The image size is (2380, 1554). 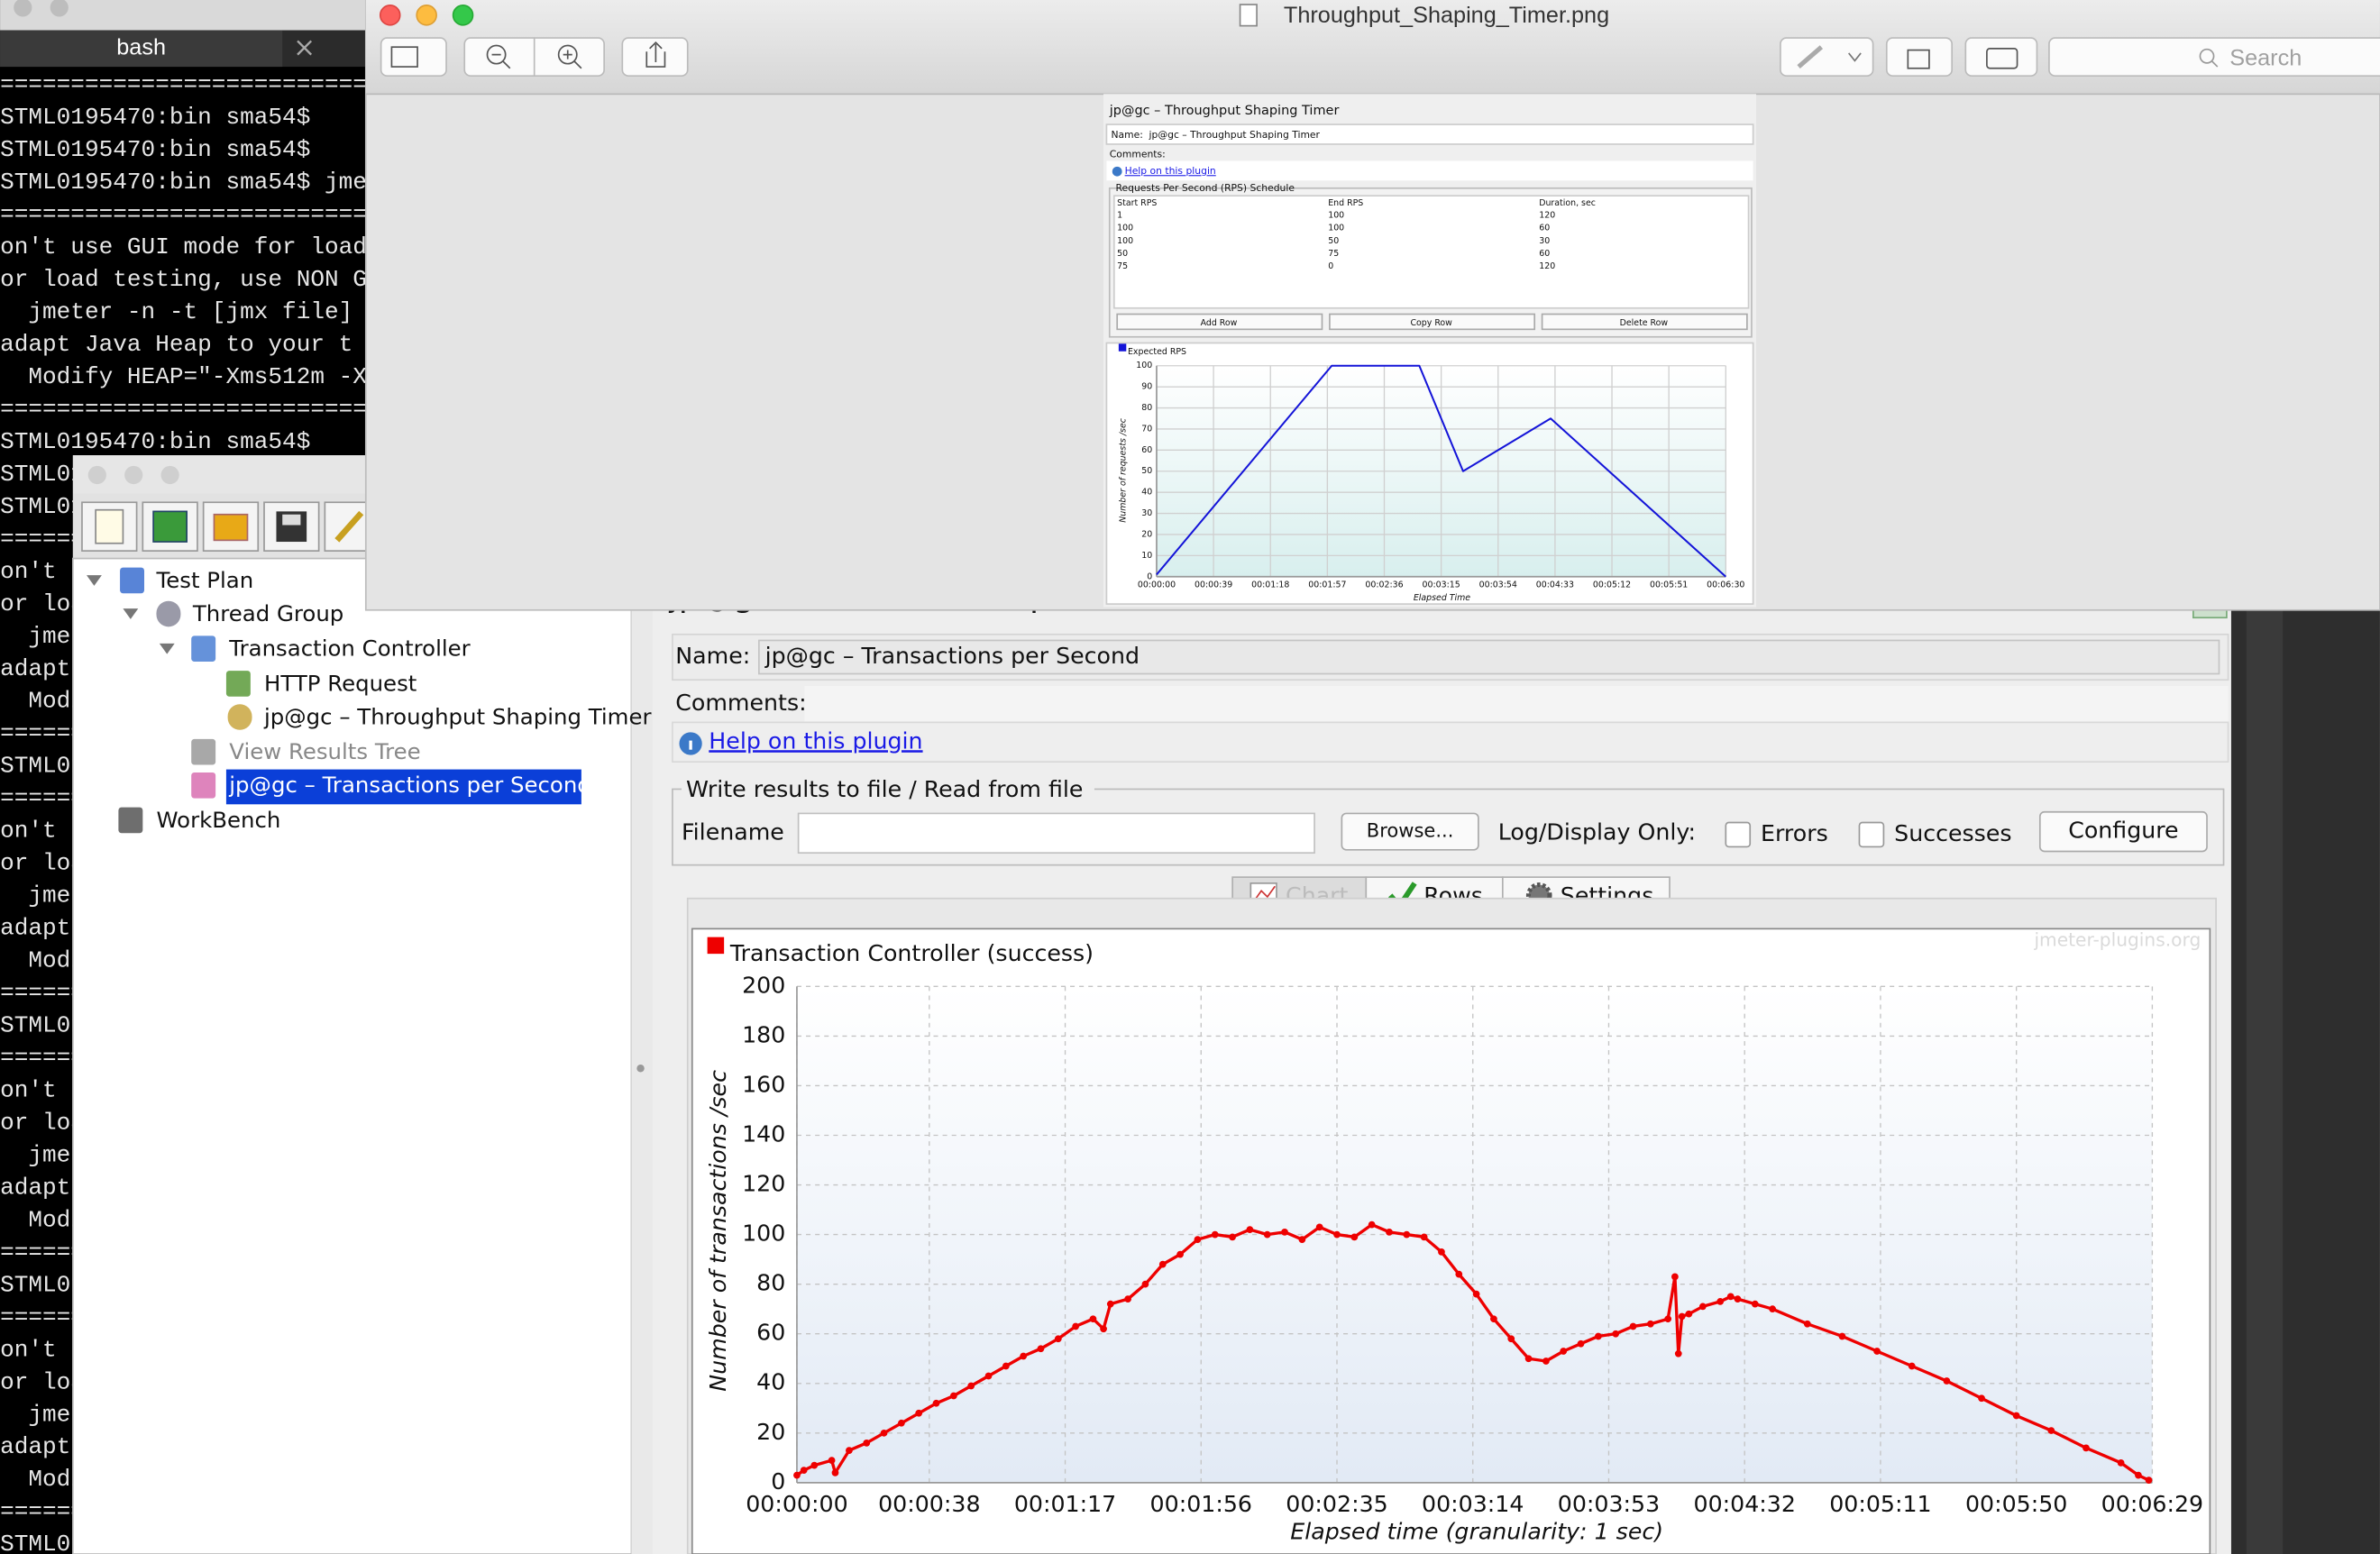 What do you see at coordinates (349, 648) in the screenshot?
I see `tree-item: Transaction Controller` at bounding box center [349, 648].